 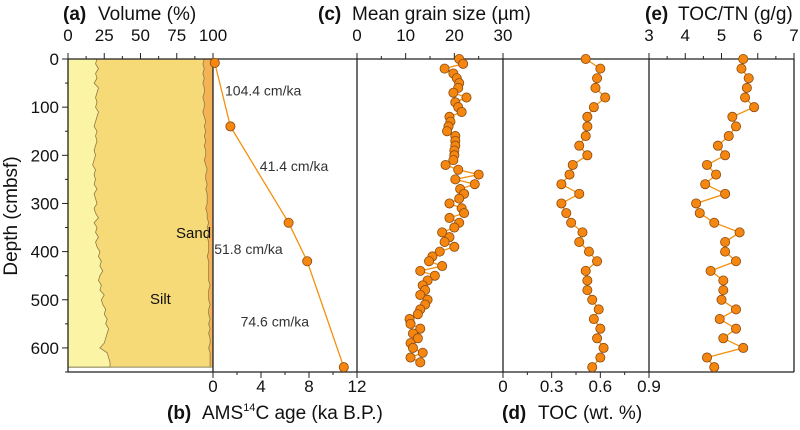 What do you see at coordinates (294, 166) in the screenshot?
I see `sed-rate-annotation: 41.4 cm/ka` at bounding box center [294, 166].